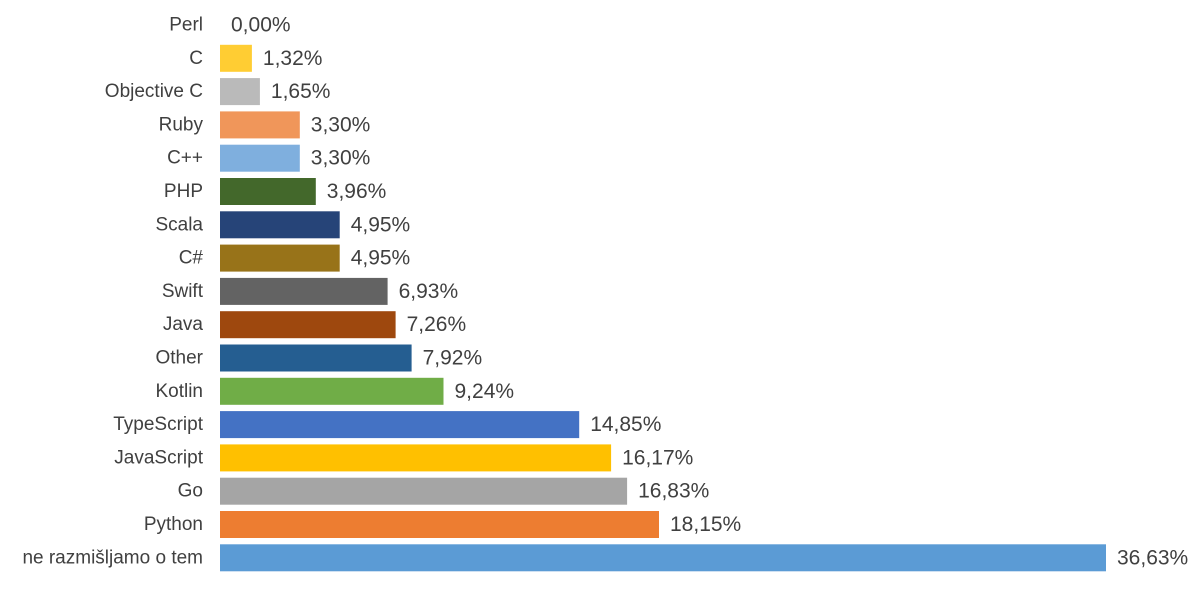 The width and height of the screenshot is (1200, 592). Describe the element at coordinates (261, 25) in the screenshot. I see `value-label: 0,00%` at that location.